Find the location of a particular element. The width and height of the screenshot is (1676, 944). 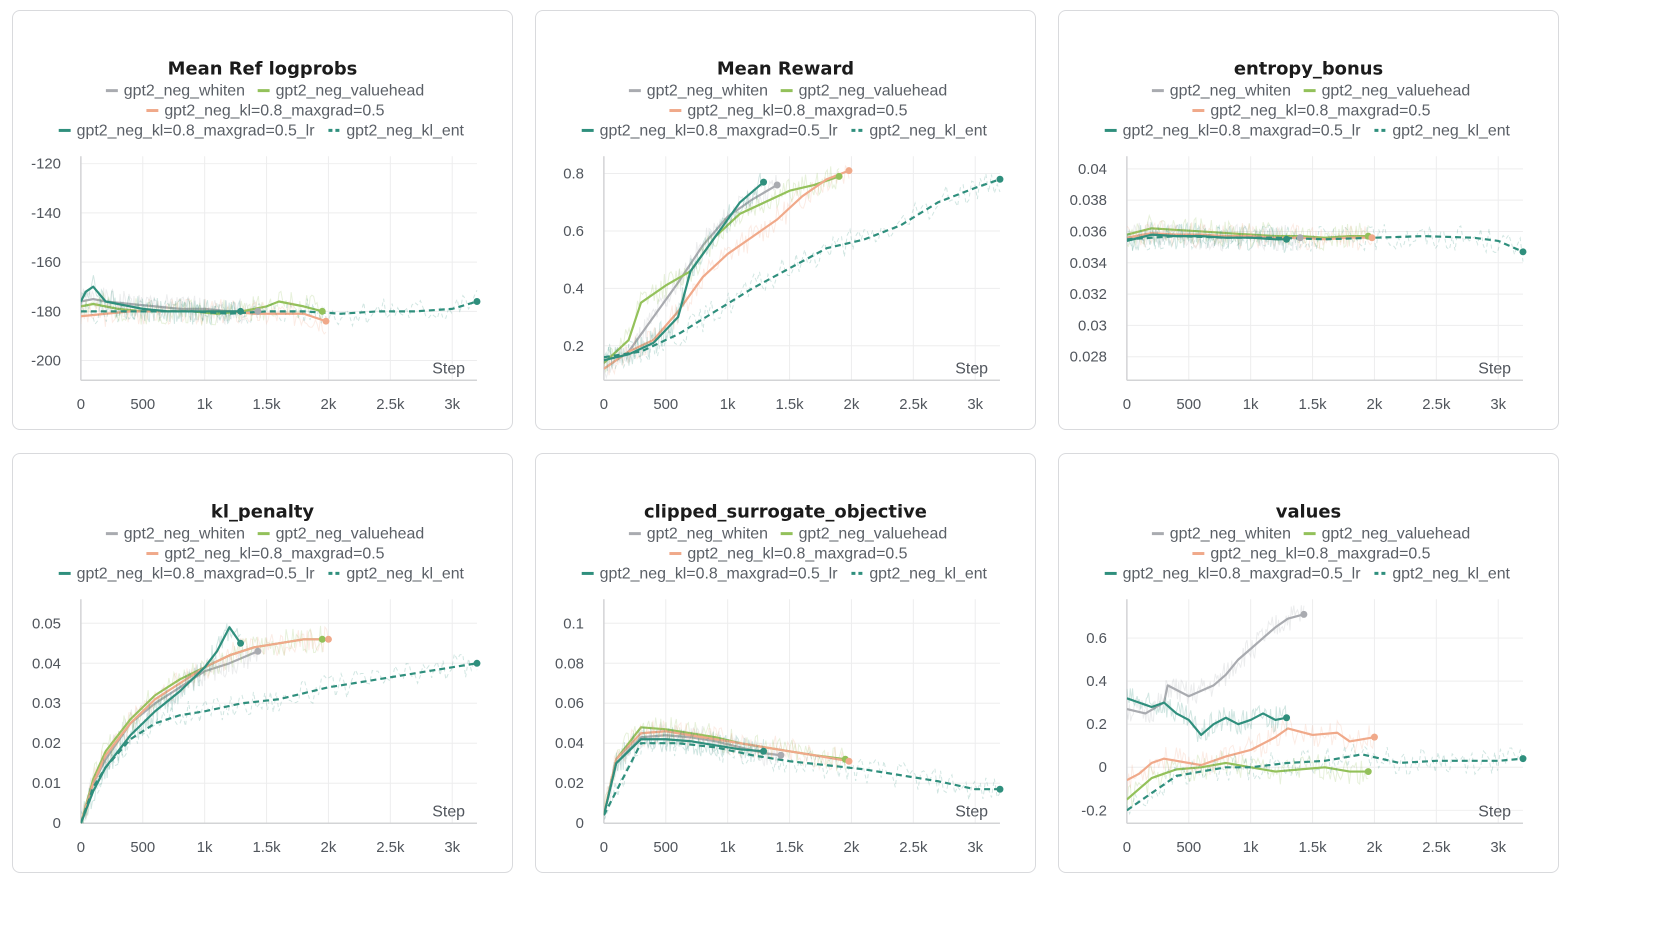

y-tick-label: 0.028 is located at coordinates (1088, 357).